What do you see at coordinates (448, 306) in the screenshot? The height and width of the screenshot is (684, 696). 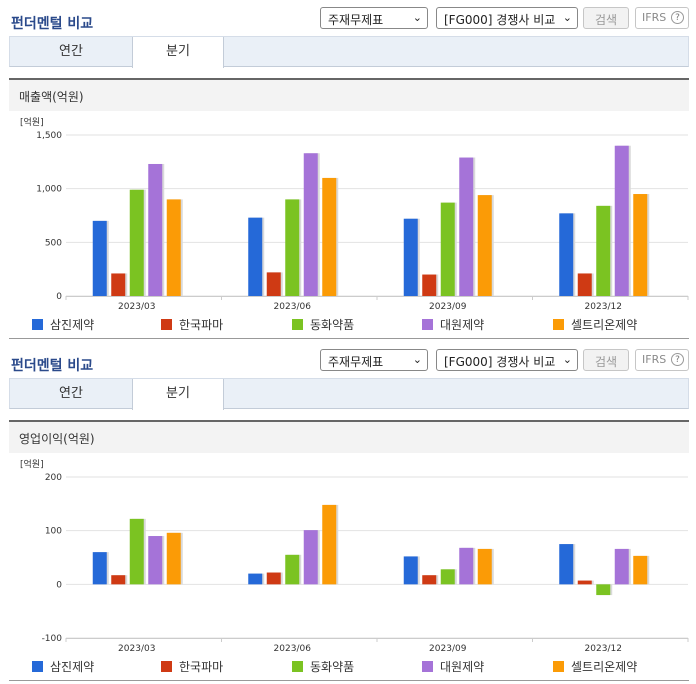 I see `x-tick-label: 2023/09` at bounding box center [448, 306].